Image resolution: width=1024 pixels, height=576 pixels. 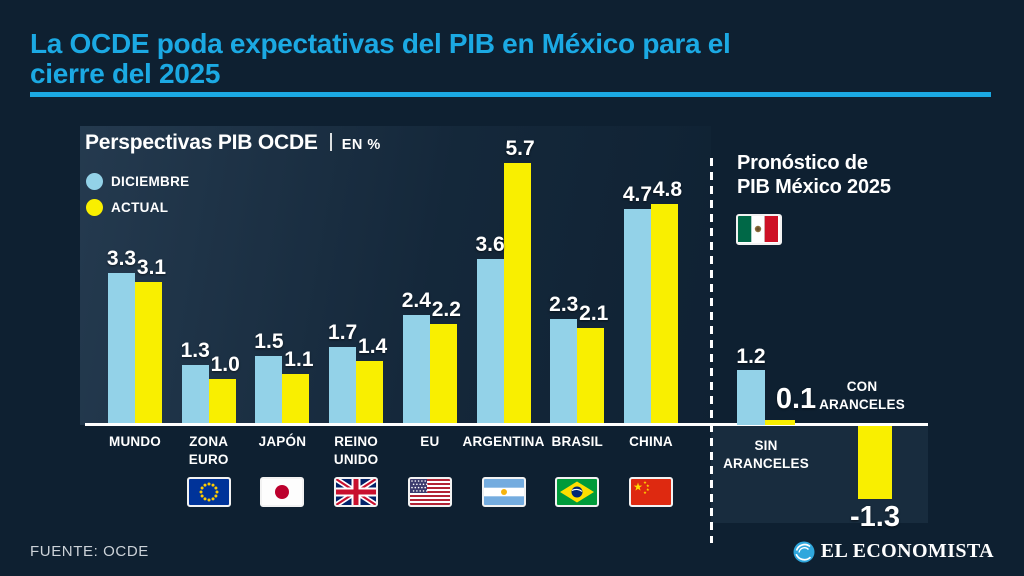 What do you see at coordinates (446, 309) in the screenshot?
I see `value-label-actual-4: 2.2` at bounding box center [446, 309].